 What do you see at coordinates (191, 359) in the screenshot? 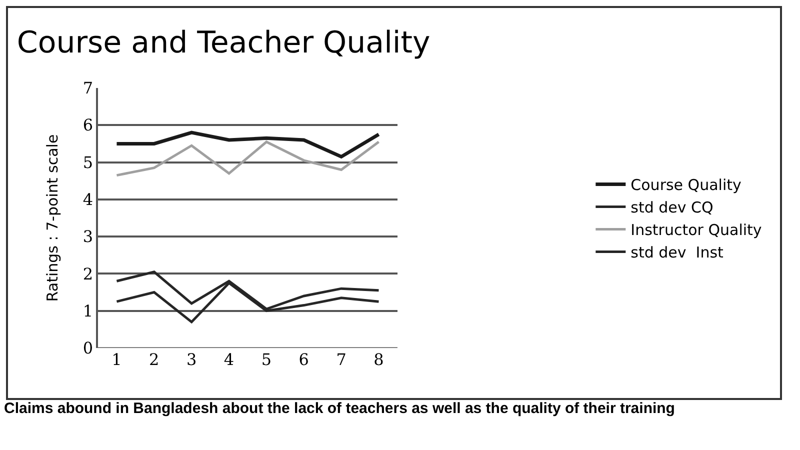
I see `x-tick-label: 3` at bounding box center [191, 359].